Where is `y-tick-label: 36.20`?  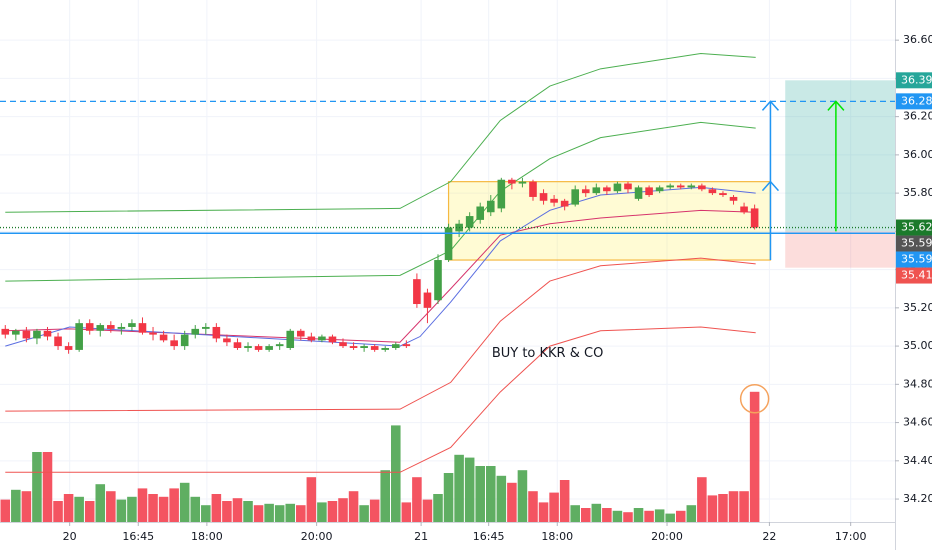
y-tick-label: 36.20 is located at coordinates (917, 116).